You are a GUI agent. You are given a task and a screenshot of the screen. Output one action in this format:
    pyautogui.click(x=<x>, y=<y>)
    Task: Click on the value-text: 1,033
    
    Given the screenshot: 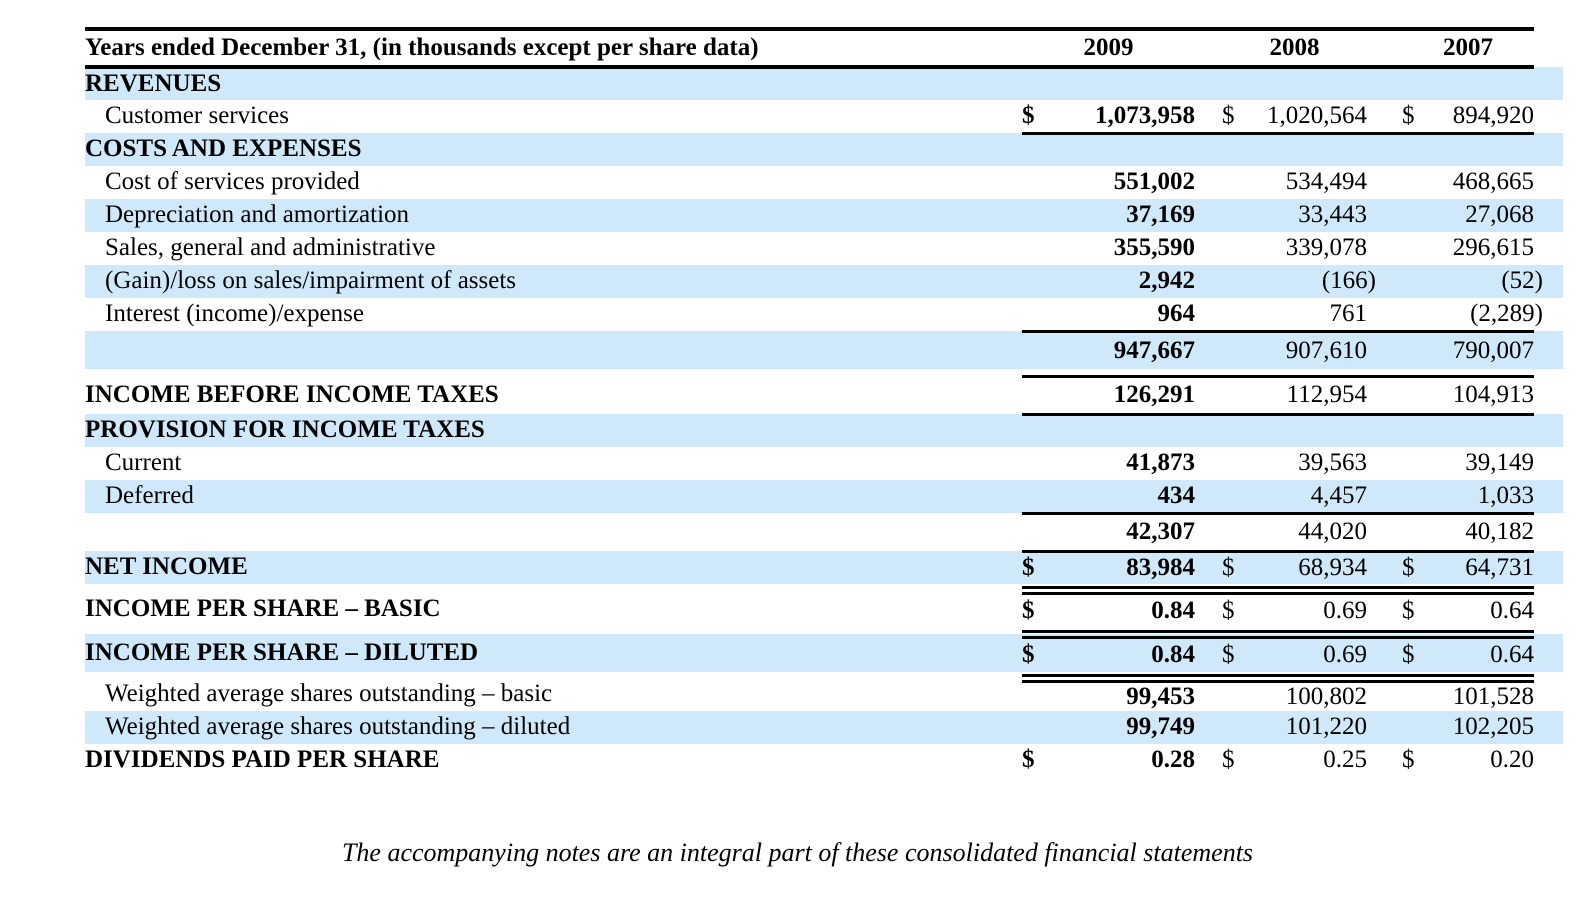 What is the action you would take?
    pyautogui.click(x=1505, y=495)
    